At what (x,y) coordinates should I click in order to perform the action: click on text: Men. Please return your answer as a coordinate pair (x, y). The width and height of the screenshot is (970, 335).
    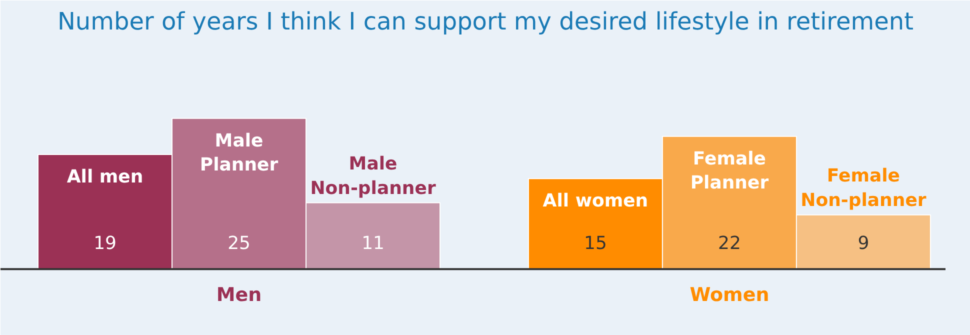
    Looking at the image, I should click on (239, 295).